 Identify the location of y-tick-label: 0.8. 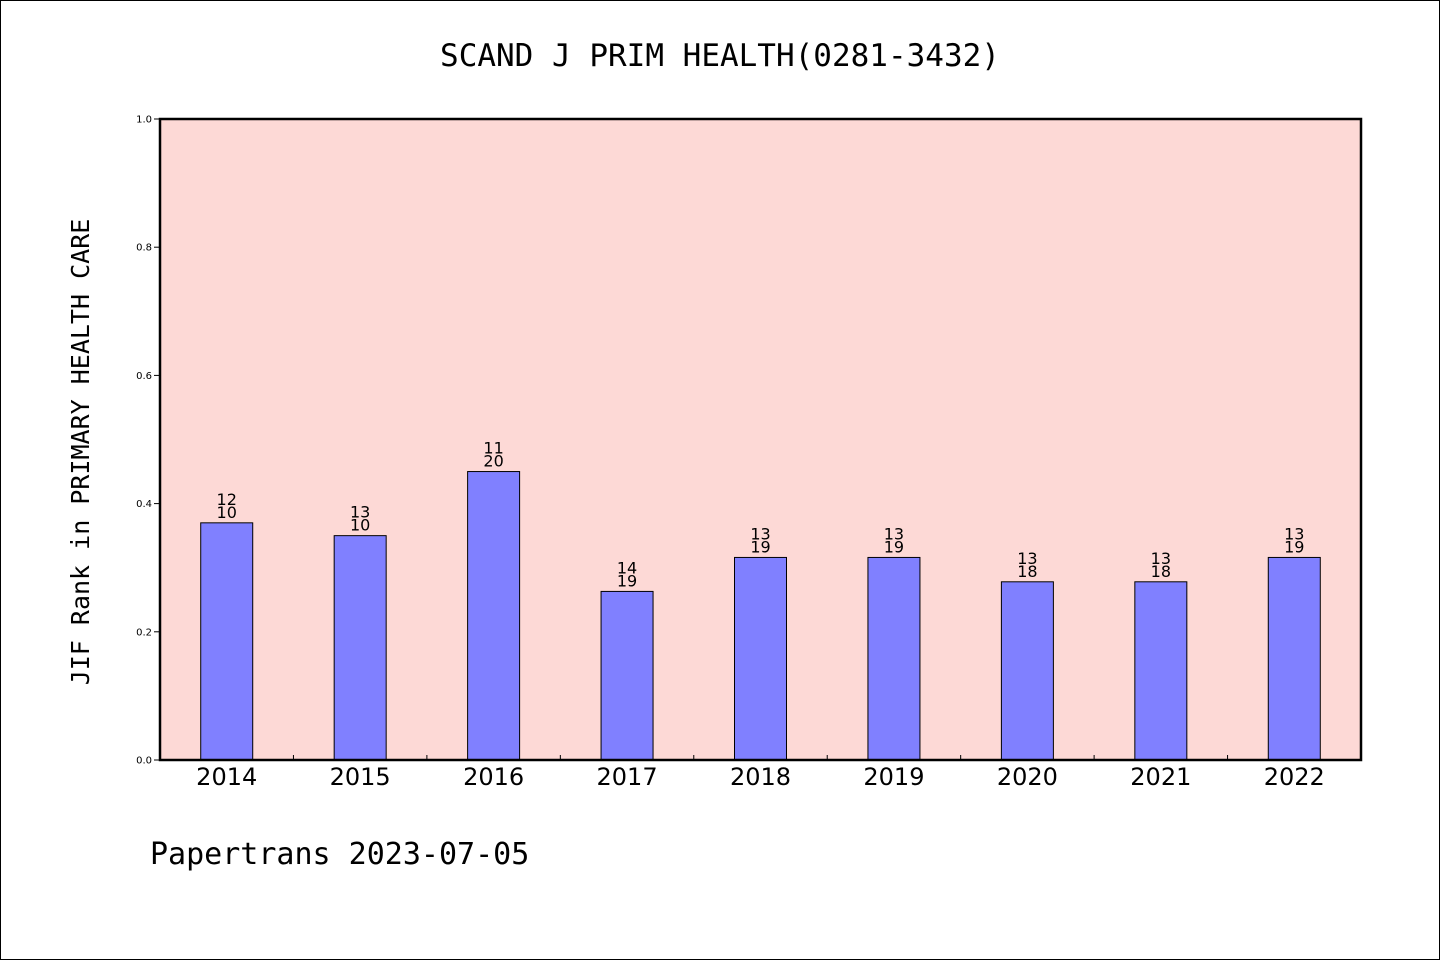
(144, 248).